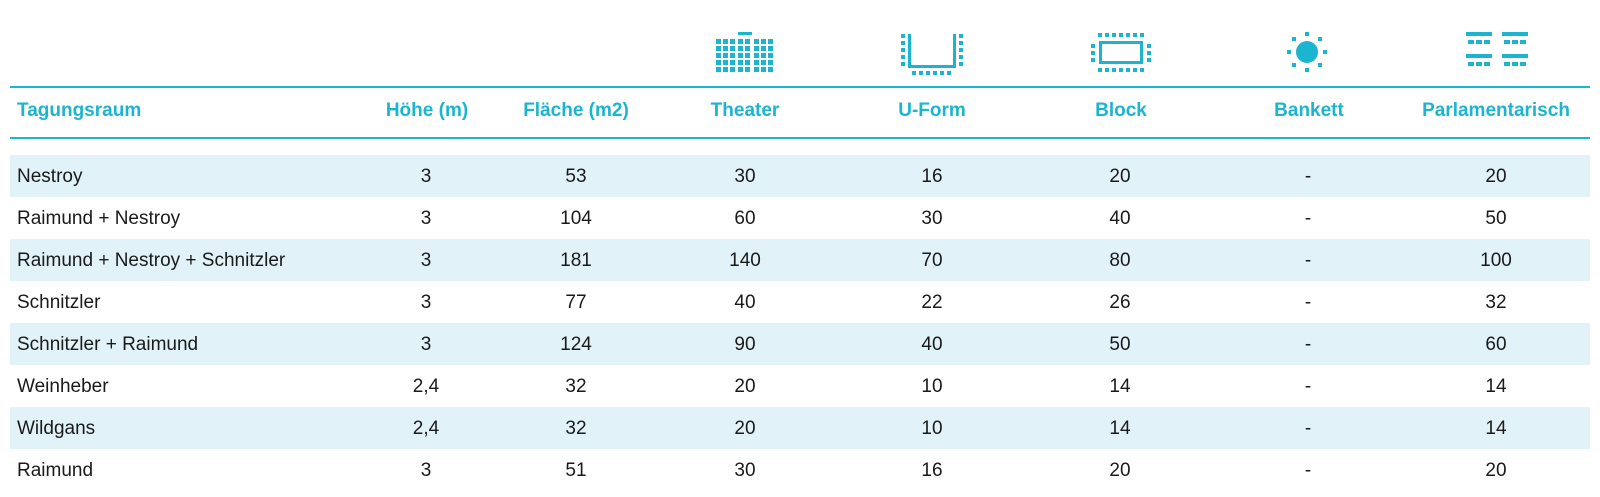 Image resolution: width=1600 pixels, height=497 pixels. What do you see at coordinates (63, 386) in the screenshot?
I see `cell-room: Weinheber` at bounding box center [63, 386].